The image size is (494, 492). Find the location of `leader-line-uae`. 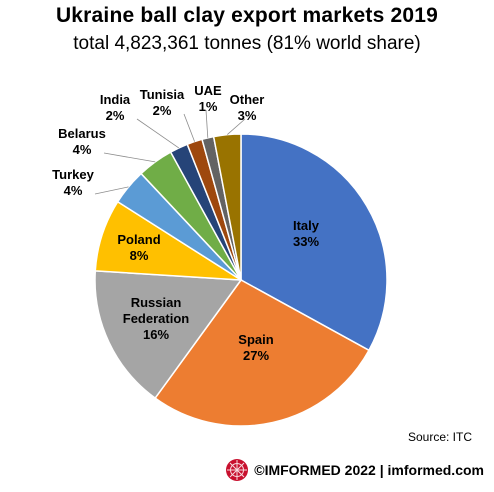

leader-line-uae is located at coordinates (207, 123).